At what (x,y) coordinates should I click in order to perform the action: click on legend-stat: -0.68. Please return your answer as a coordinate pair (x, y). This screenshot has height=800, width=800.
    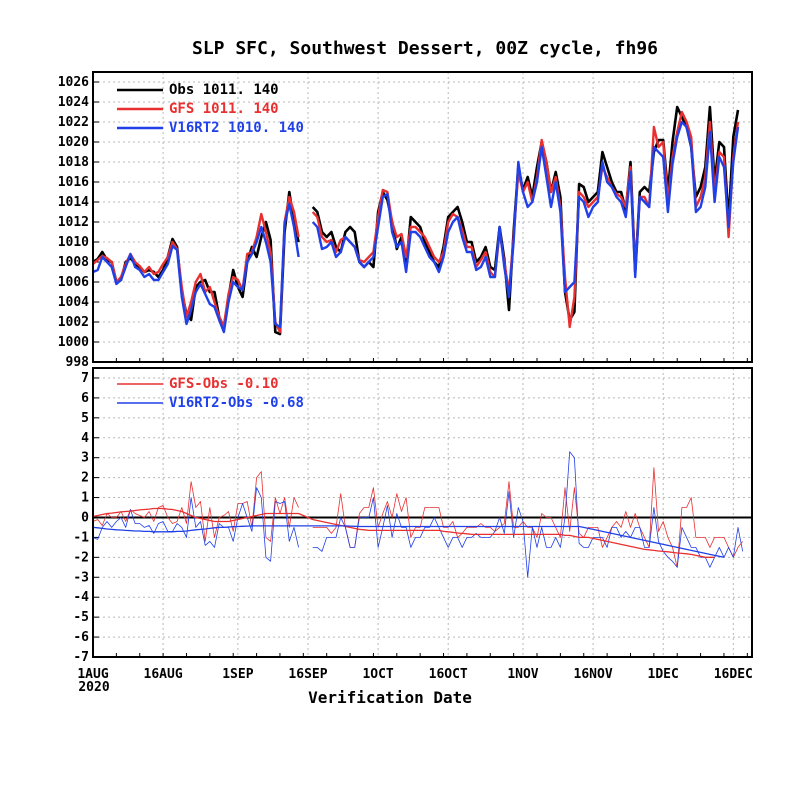
    Looking at the image, I should click on (283, 403).